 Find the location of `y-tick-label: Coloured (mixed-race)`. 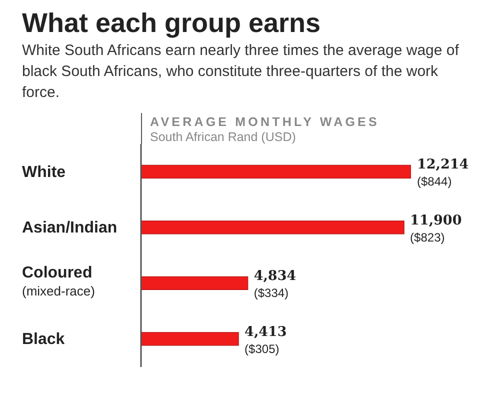

y-tick-label: Coloured (mixed-race) is located at coordinates (58, 281).